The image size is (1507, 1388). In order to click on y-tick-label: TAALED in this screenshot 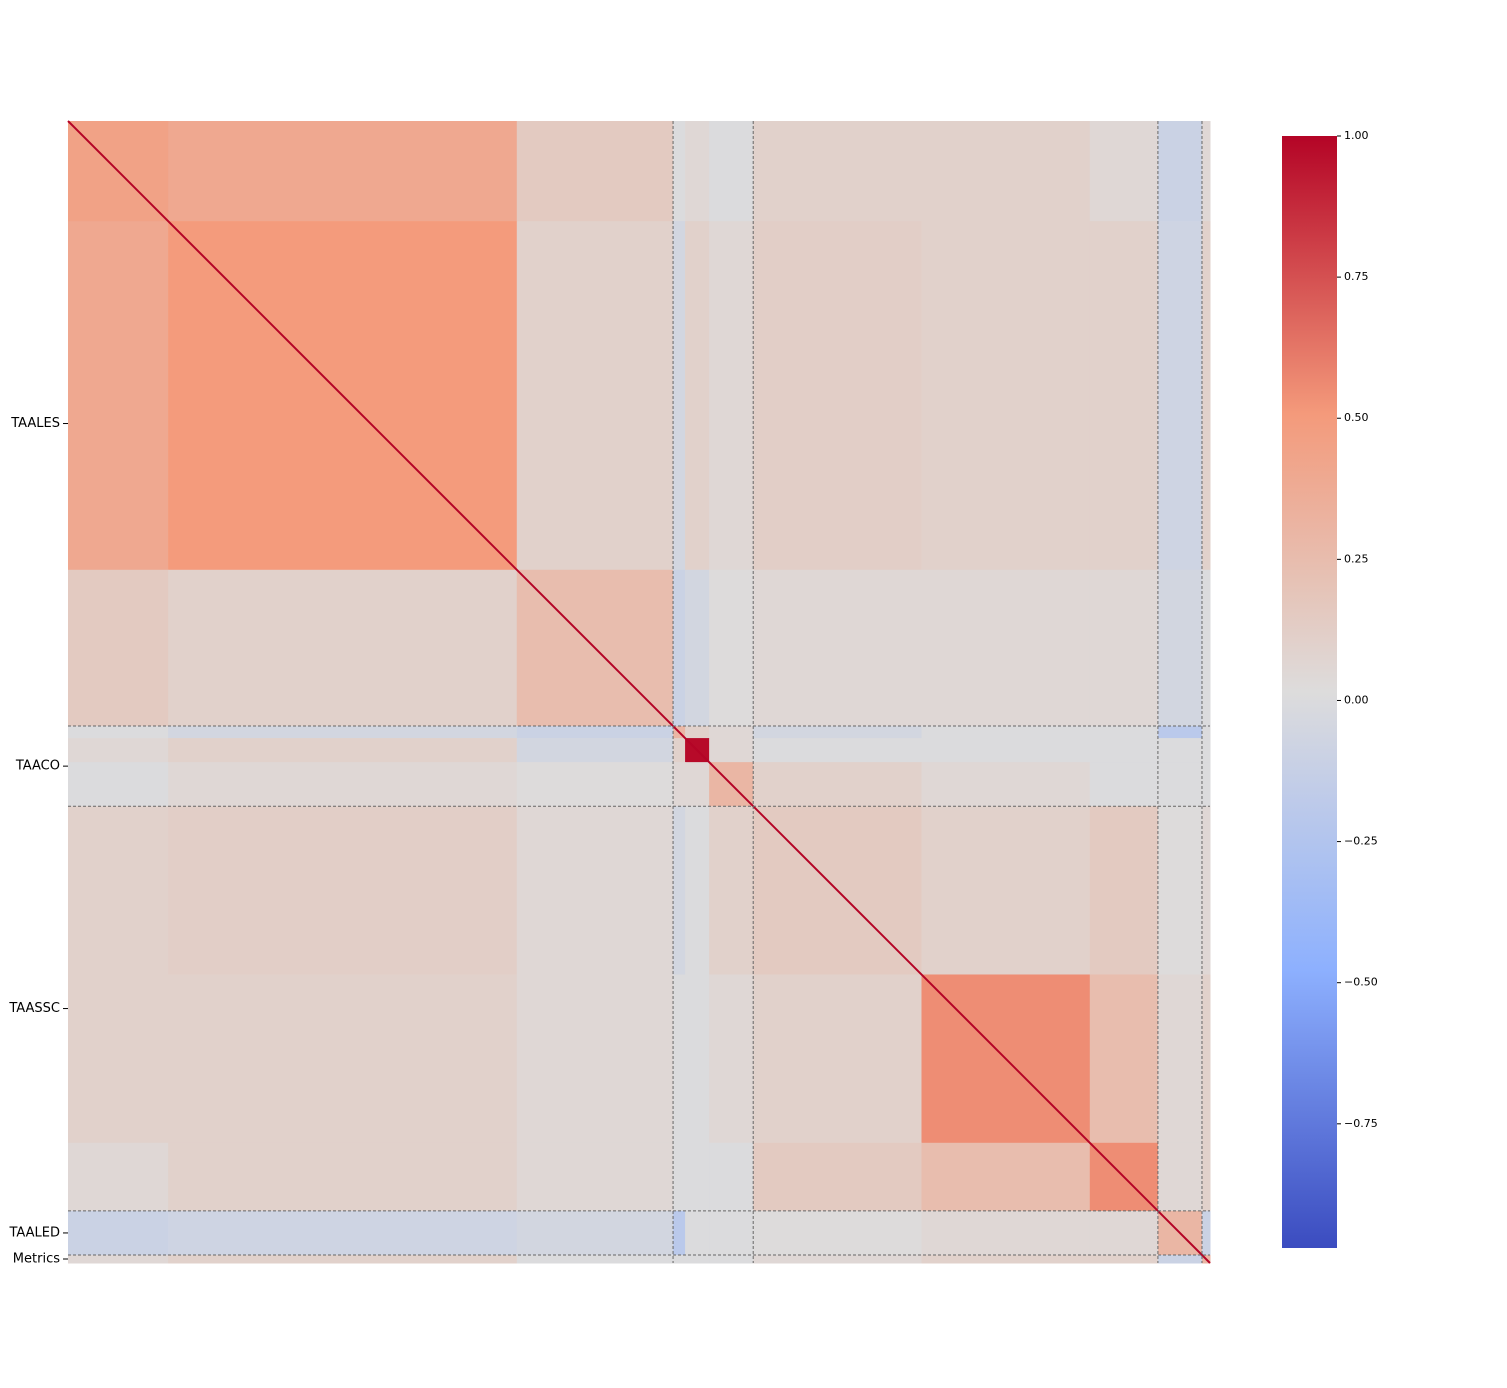, I will do `click(34, 1232)`.